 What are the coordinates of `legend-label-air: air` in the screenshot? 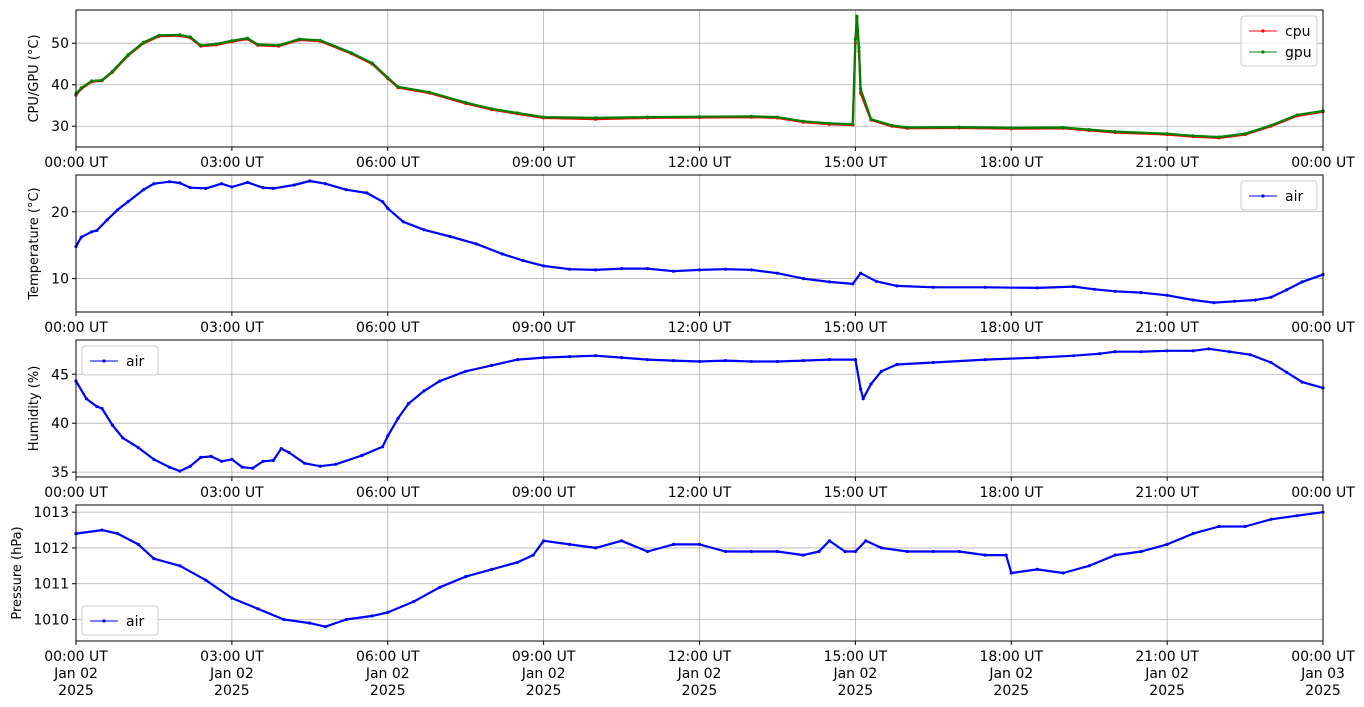 It's located at (1294, 197).